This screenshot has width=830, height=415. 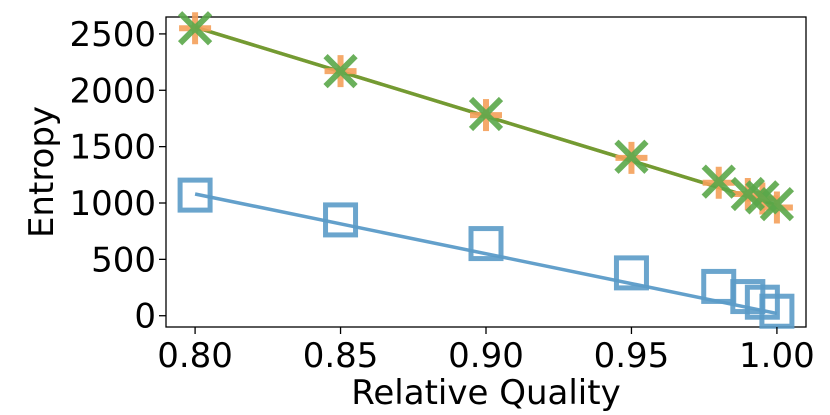 I want to click on y-tick-label: 500, so click(x=123, y=260).